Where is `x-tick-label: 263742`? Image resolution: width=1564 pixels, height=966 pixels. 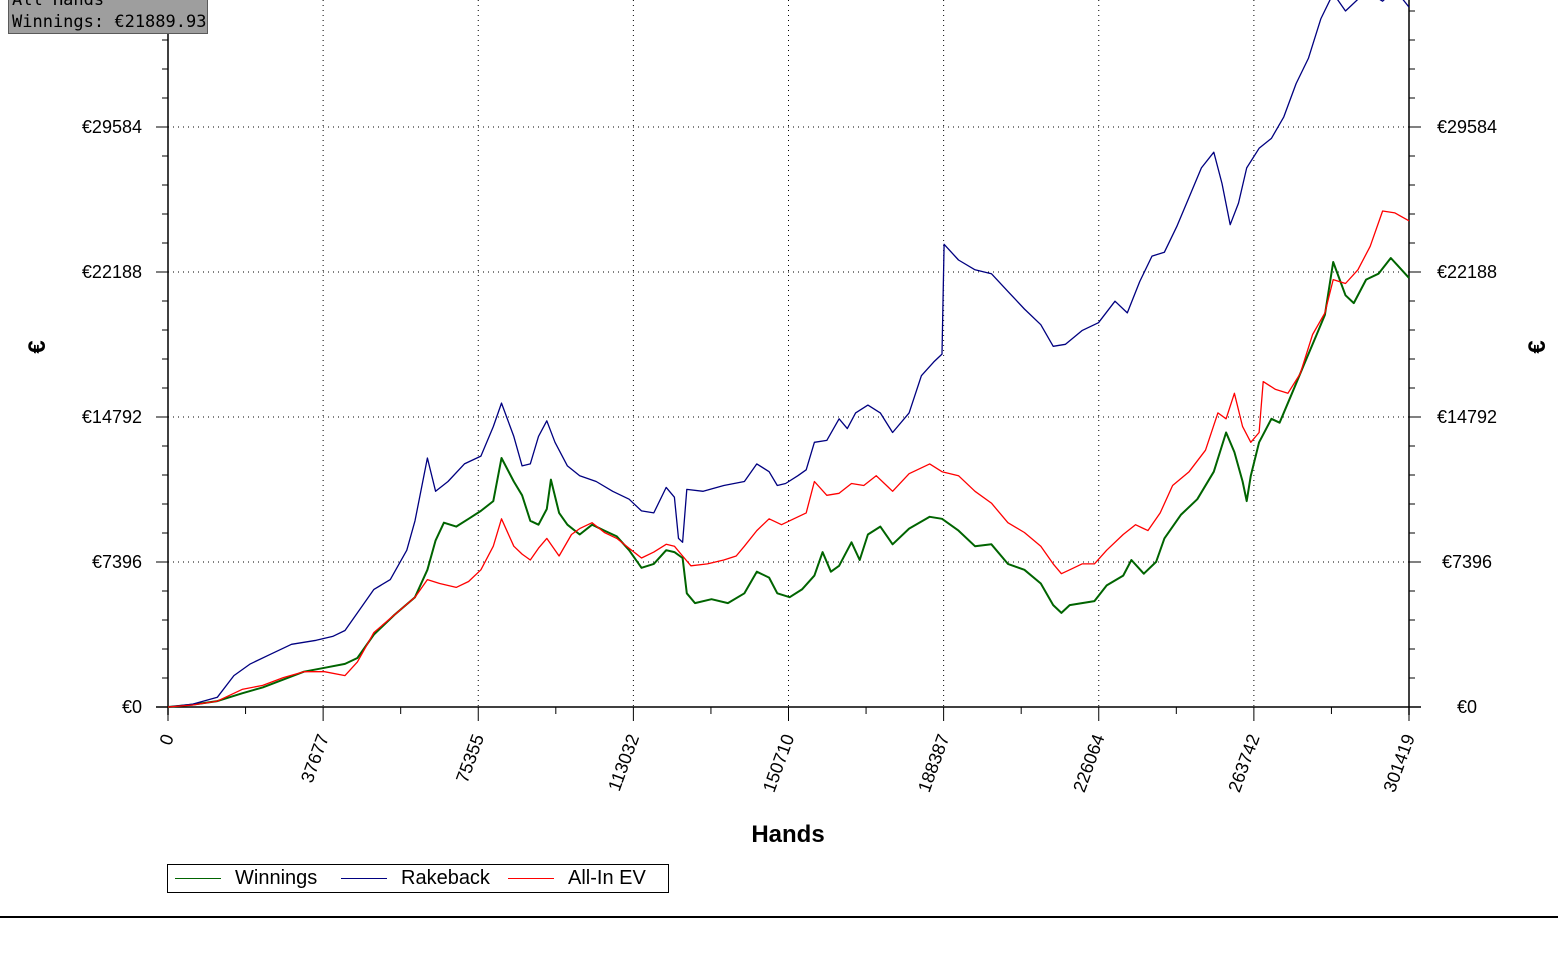
x-tick-label: 263742 is located at coordinates (1243, 763).